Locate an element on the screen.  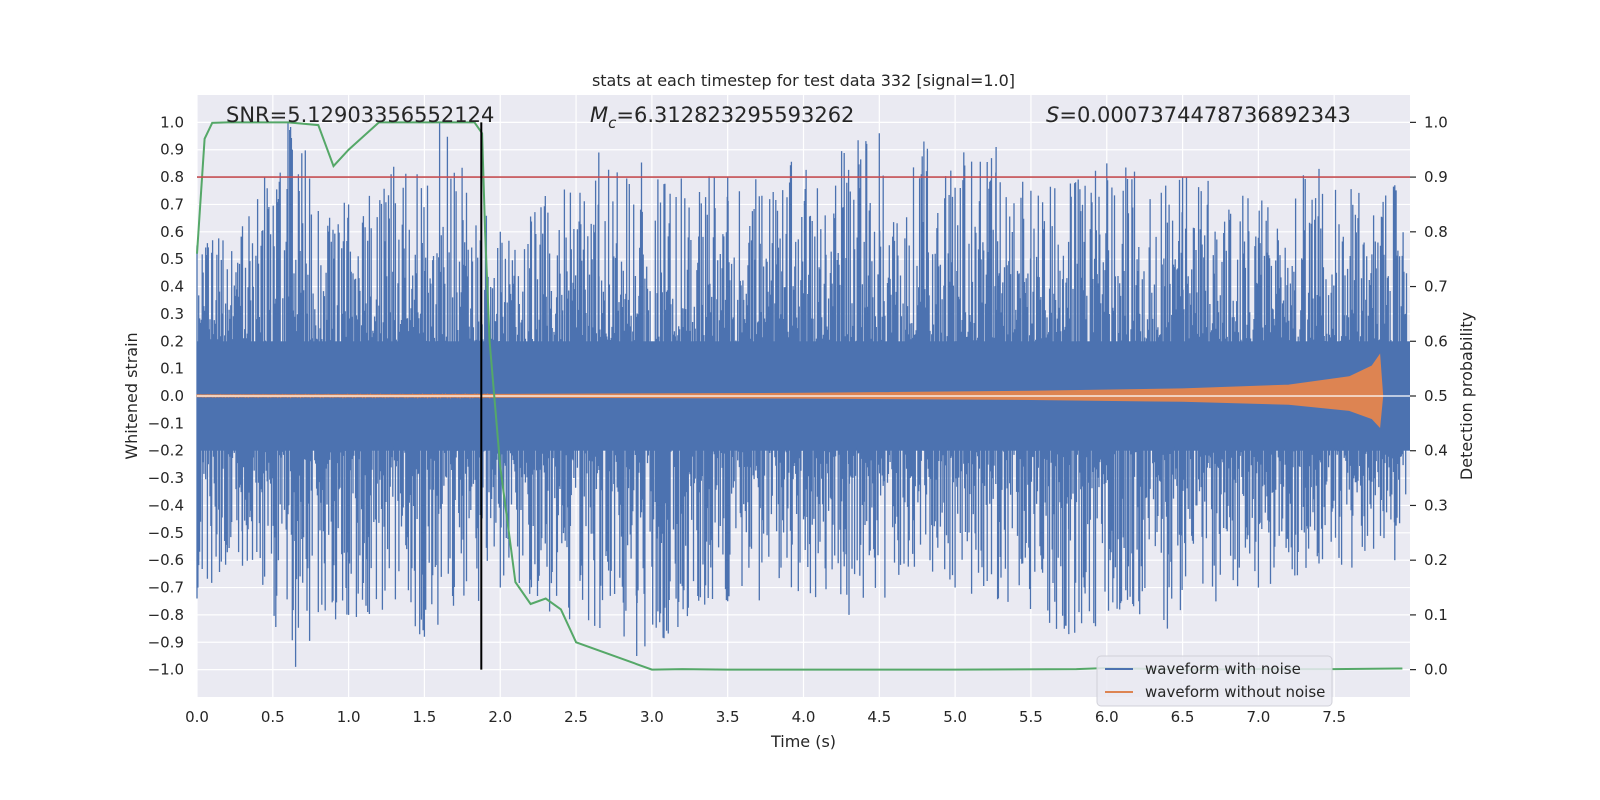
y2-tick-label: 0.5 is located at coordinates (1436, 396).